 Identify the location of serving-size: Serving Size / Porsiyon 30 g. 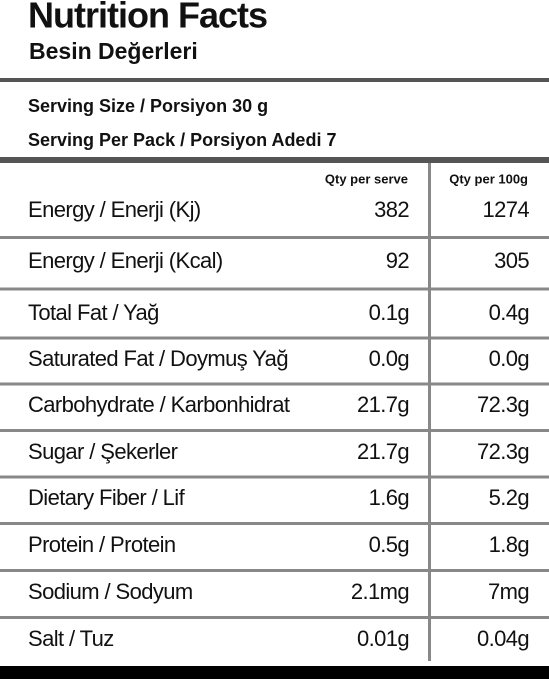
(148, 106).